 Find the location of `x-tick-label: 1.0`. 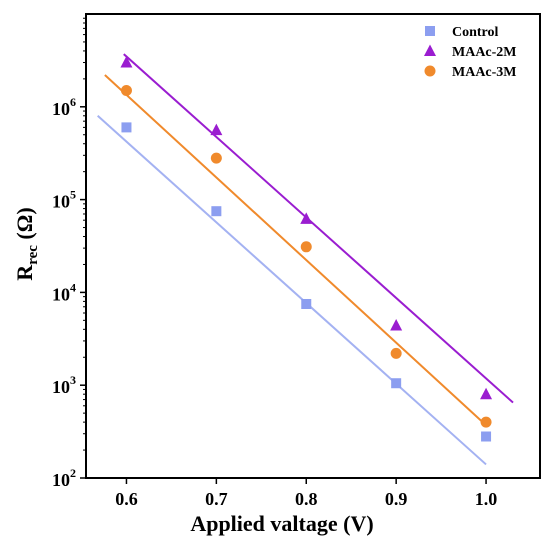

x-tick-label: 1.0 is located at coordinates (486, 499).